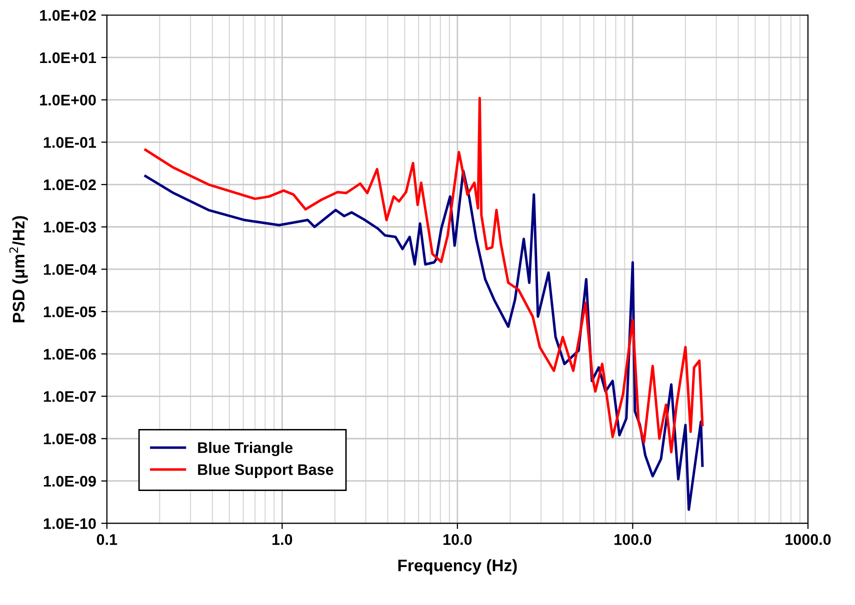 The width and height of the screenshot is (855, 605). What do you see at coordinates (70, 269) in the screenshot?
I see `y-tick-label: 1.0E-04` at bounding box center [70, 269].